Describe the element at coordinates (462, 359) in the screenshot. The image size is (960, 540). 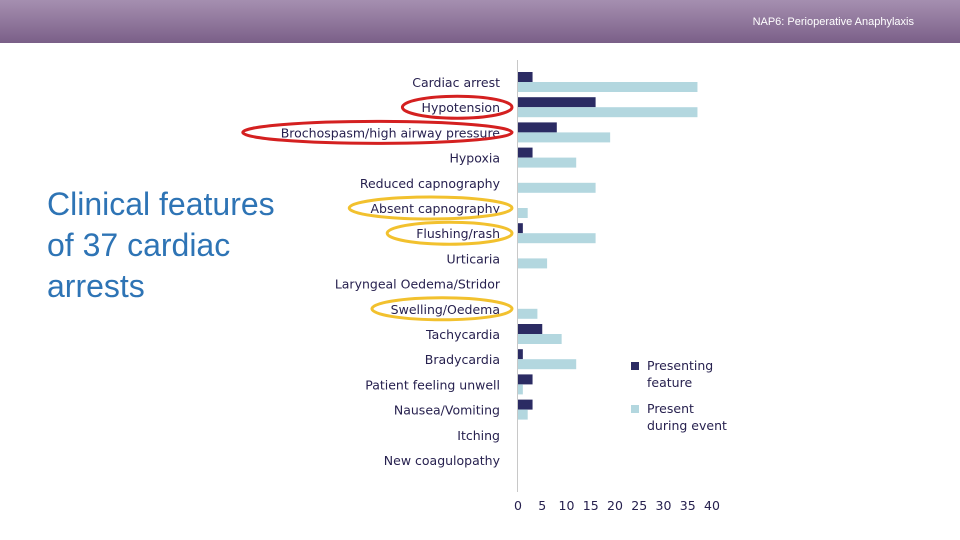
I see `category-label: Bradycardia` at that location.